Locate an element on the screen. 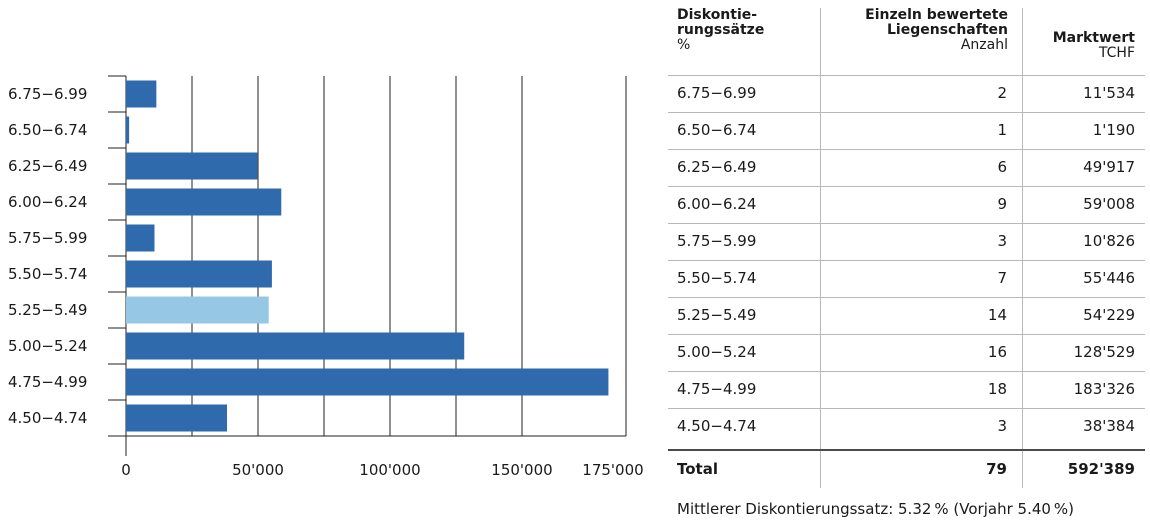  table-row: 6.00−6.24 9 59'008 is located at coordinates (906, 204).